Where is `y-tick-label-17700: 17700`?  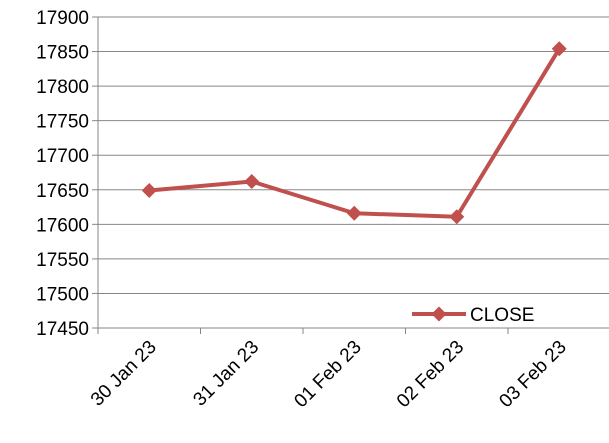 y-tick-label-17700: 17700 is located at coordinates (62, 156).